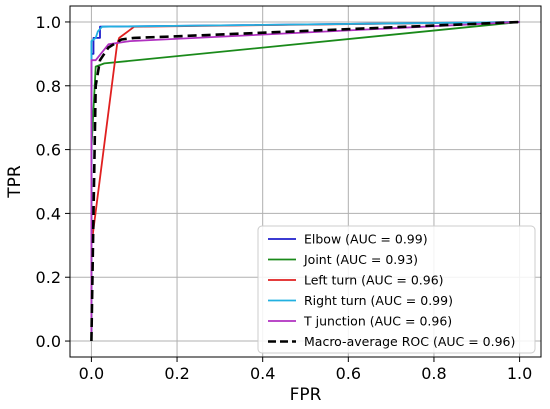 This screenshot has width=550, height=409. Describe the element at coordinates (15, 182) in the screenshot. I see `y-axis-label: TPR` at that location.